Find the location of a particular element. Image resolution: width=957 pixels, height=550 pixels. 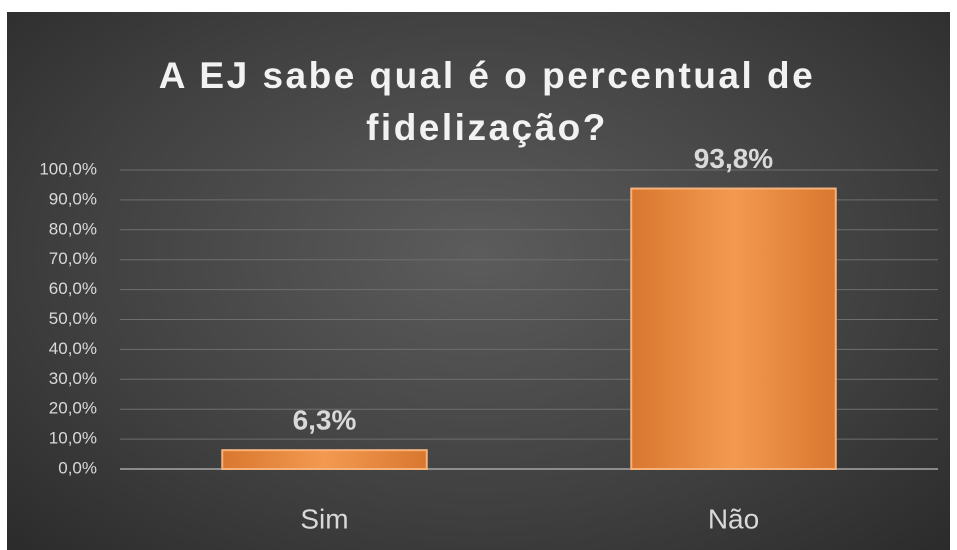

y-tick-label: 0,0% is located at coordinates (77, 467).